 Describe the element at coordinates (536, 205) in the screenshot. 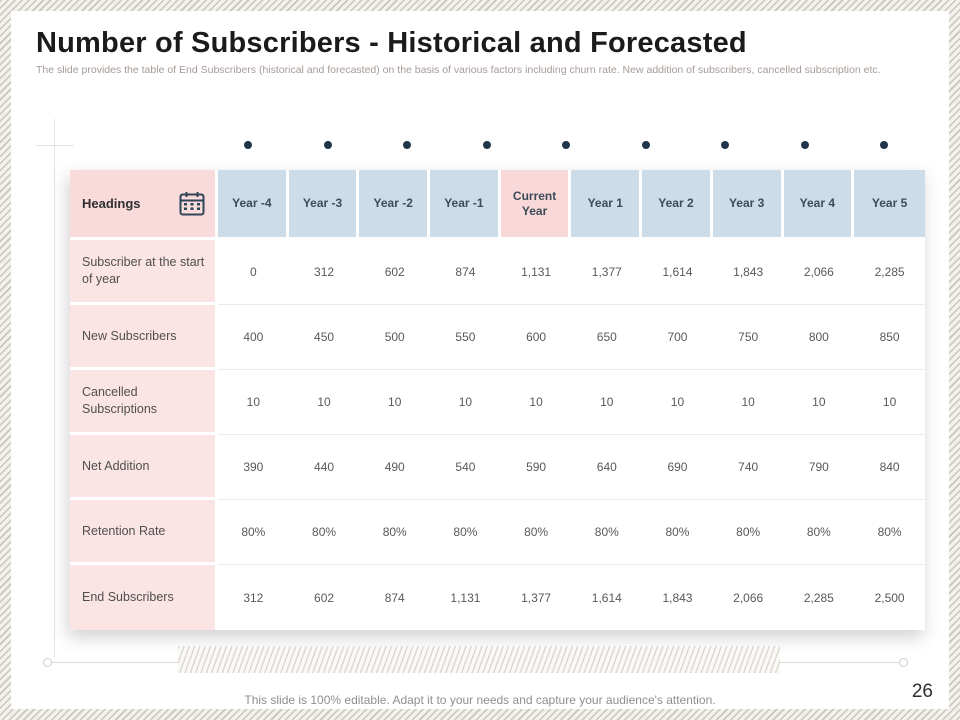

I see `col-header: Current Year` at that location.